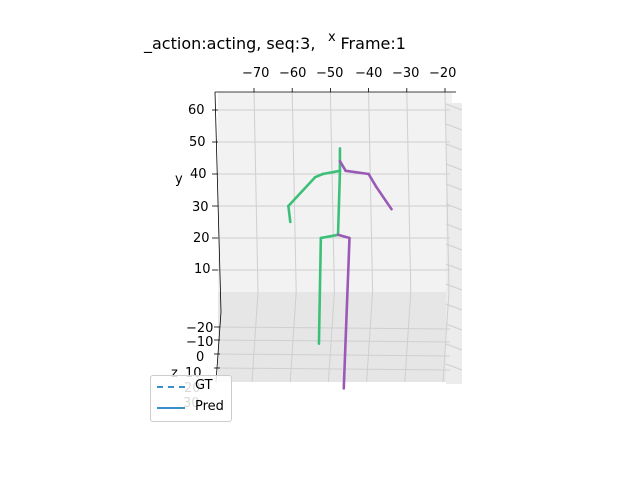 The width and height of the screenshot is (640, 480). What do you see at coordinates (191, 398) in the screenshot?
I see `legend: GT Pred` at bounding box center [191, 398].